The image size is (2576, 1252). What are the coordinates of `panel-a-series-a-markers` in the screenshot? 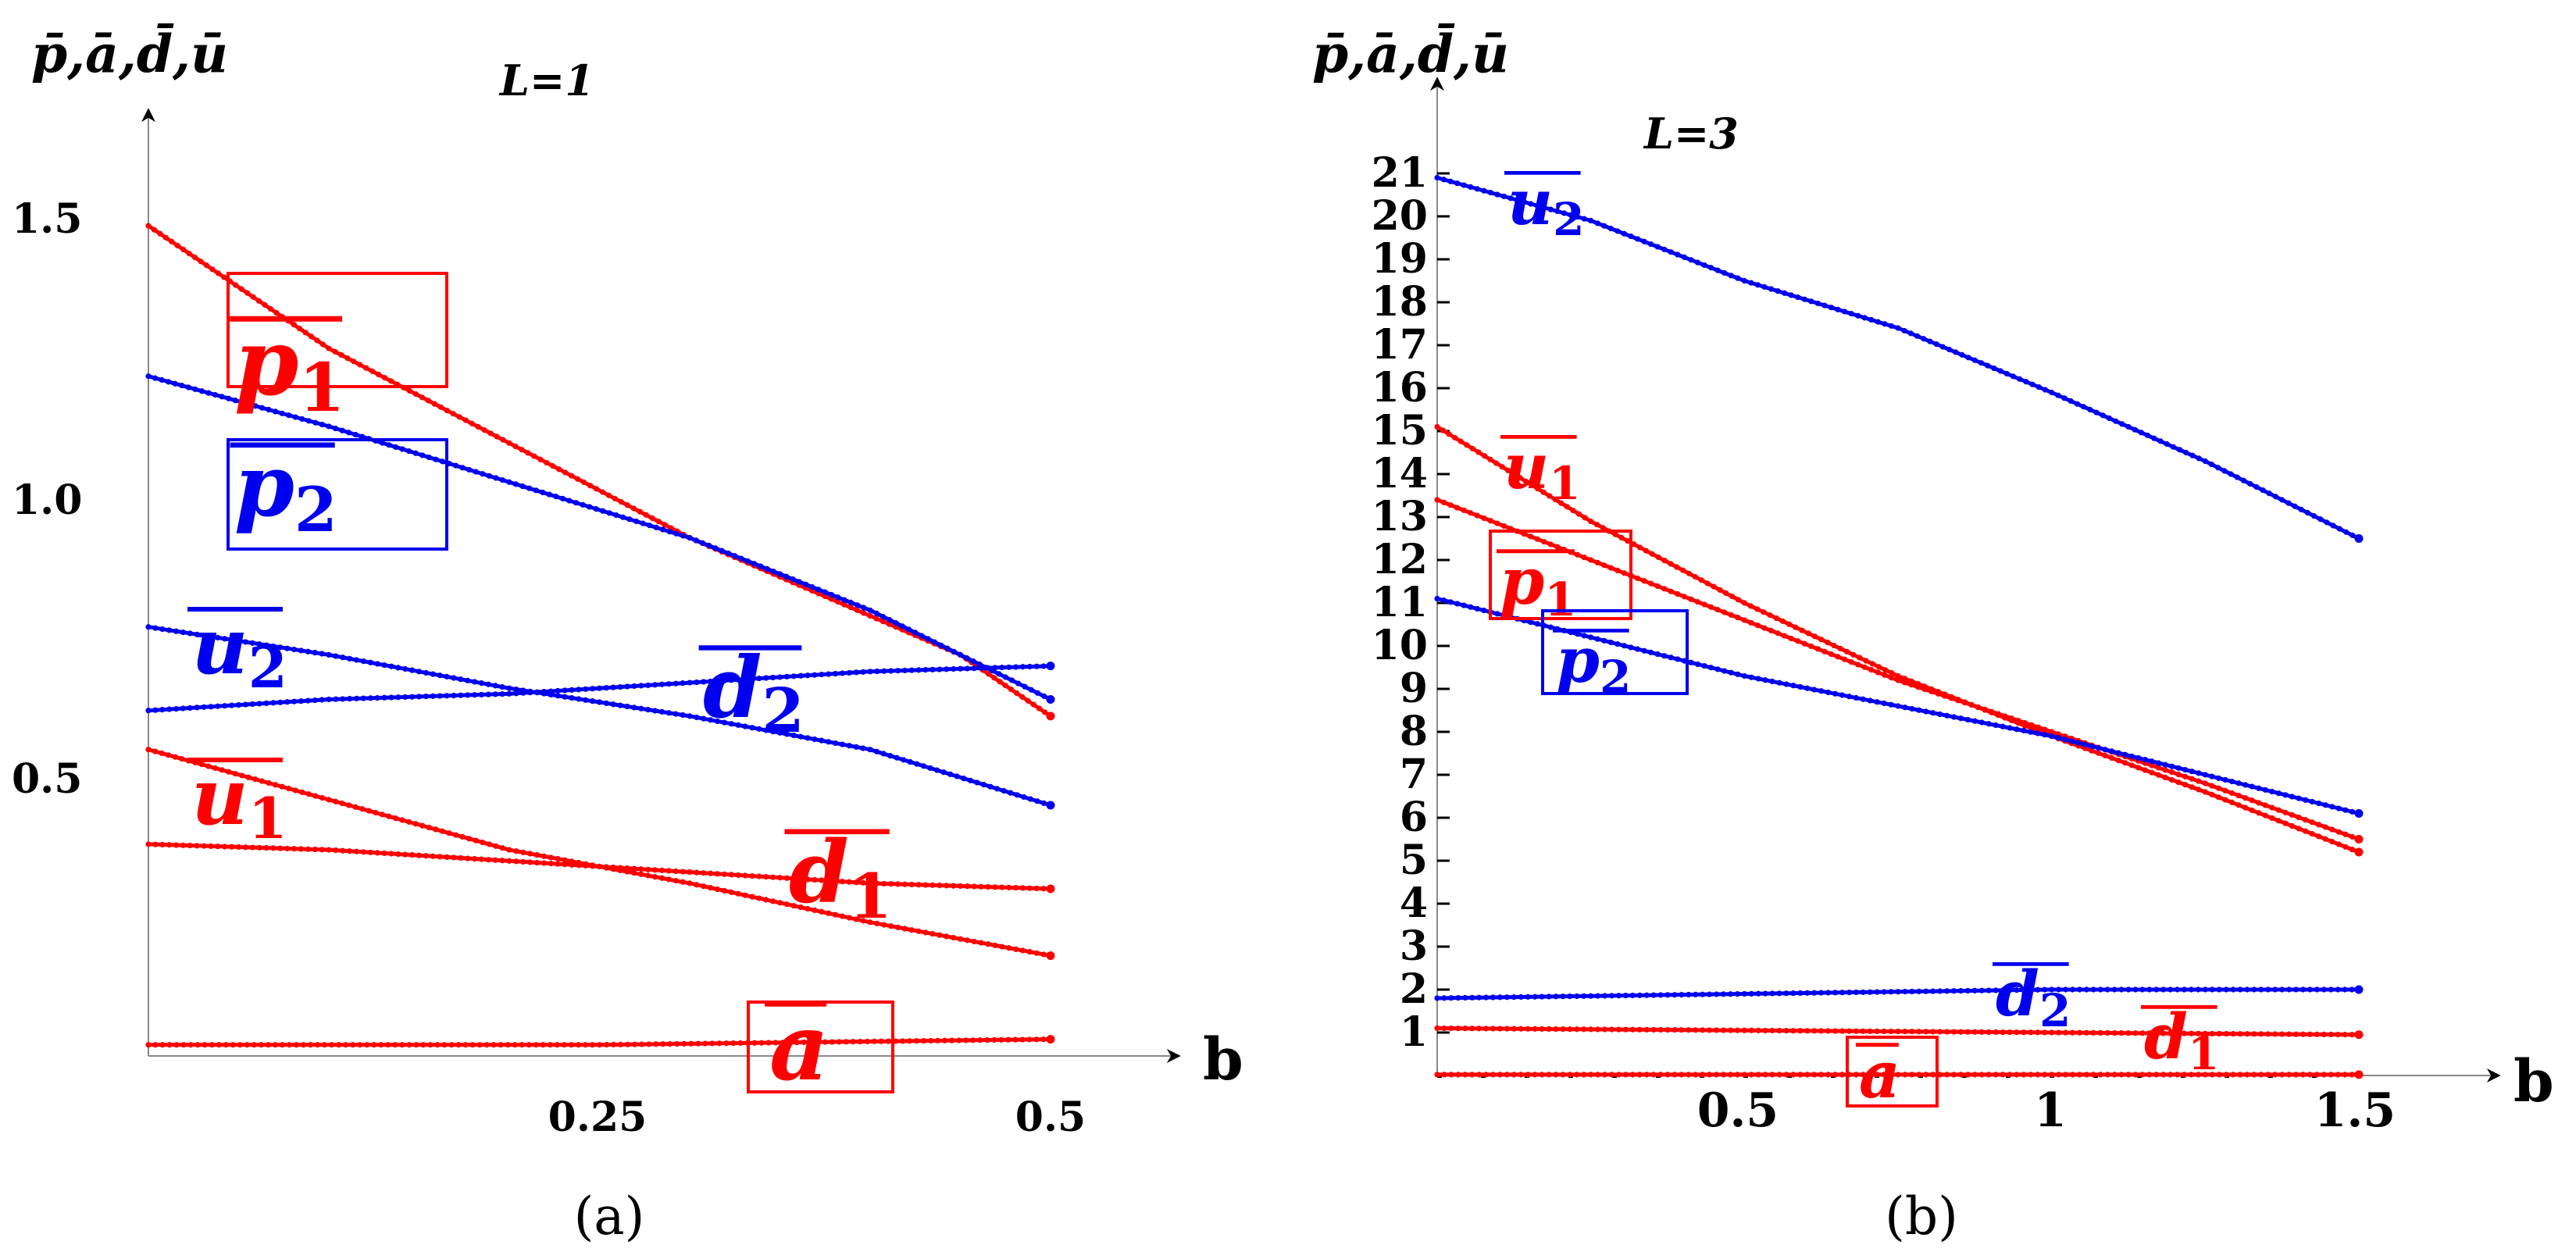 It's located at (600, 1041).